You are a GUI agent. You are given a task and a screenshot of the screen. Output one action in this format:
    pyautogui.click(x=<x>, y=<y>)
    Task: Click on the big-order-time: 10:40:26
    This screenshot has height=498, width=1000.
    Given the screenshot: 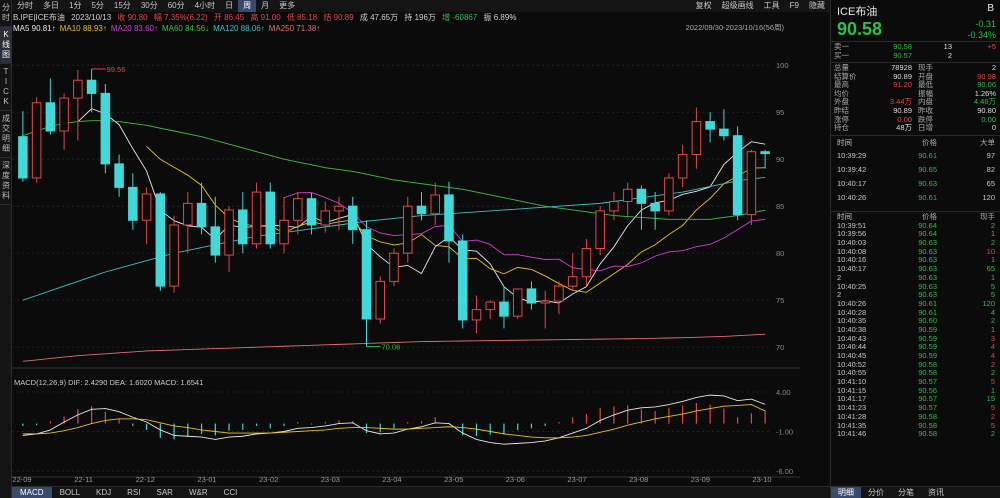 What is the action you would take?
    pyautogui.click(x=852, y=197)
    